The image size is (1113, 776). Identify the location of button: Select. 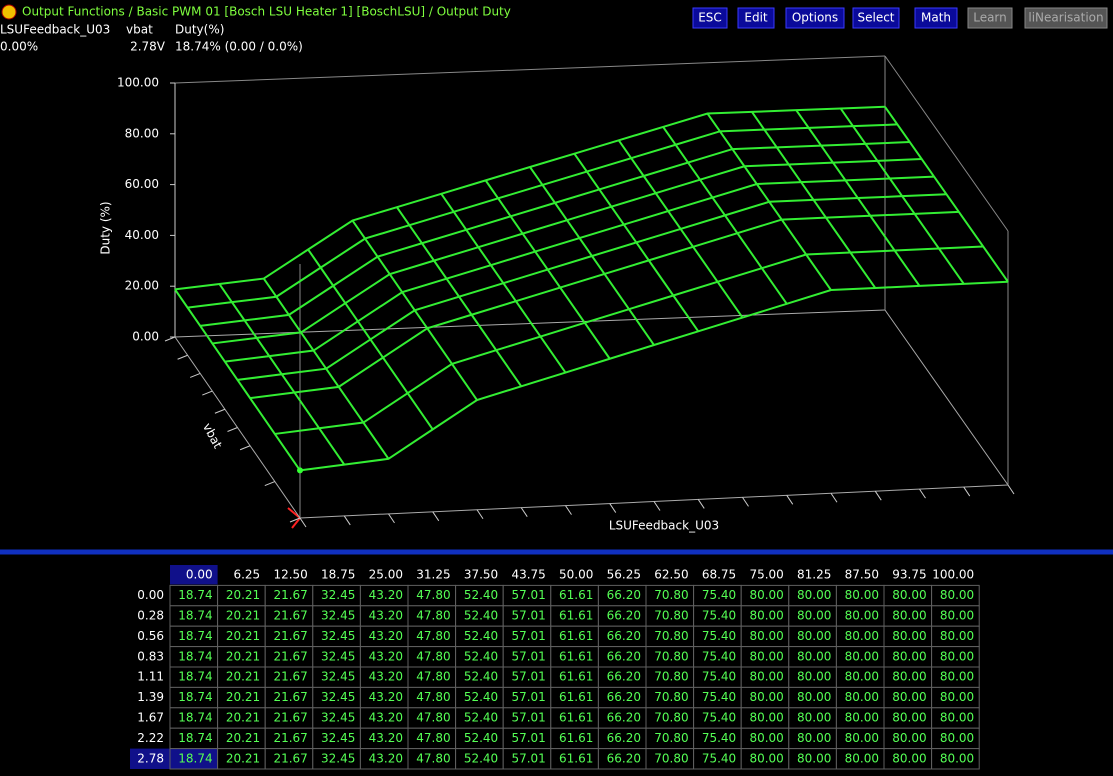
(876, 18).